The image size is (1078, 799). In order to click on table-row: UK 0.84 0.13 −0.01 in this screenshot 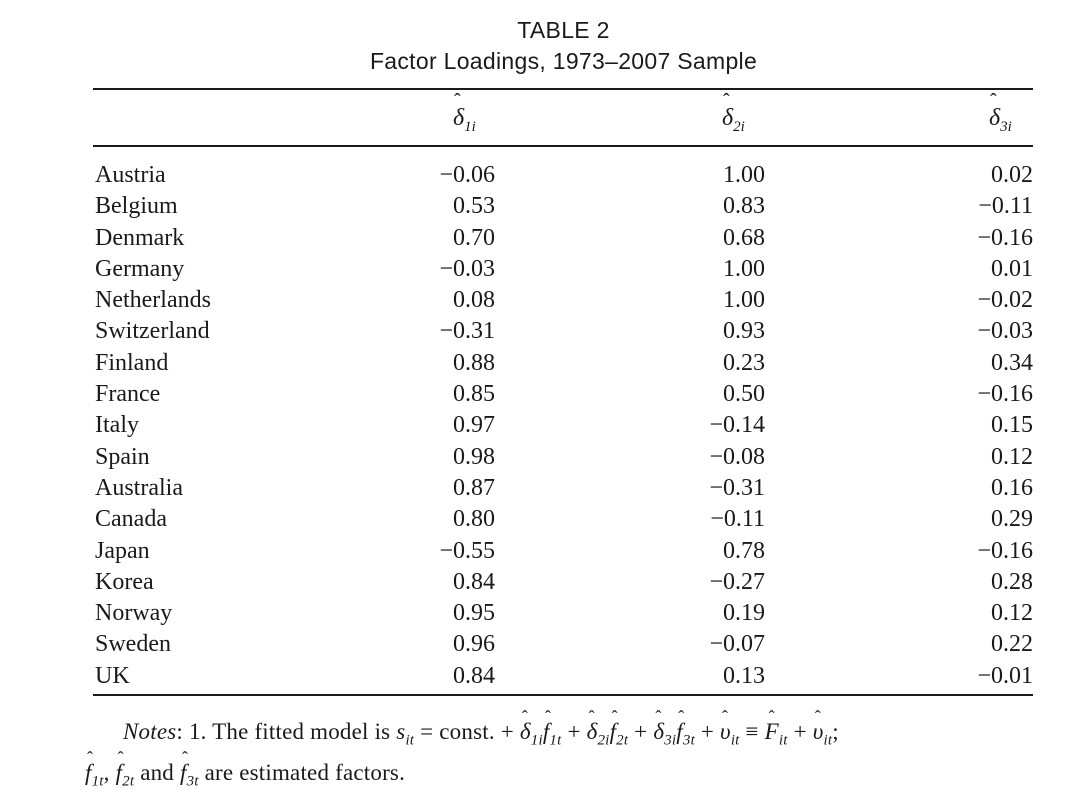, I will do `click(563, 676)`.